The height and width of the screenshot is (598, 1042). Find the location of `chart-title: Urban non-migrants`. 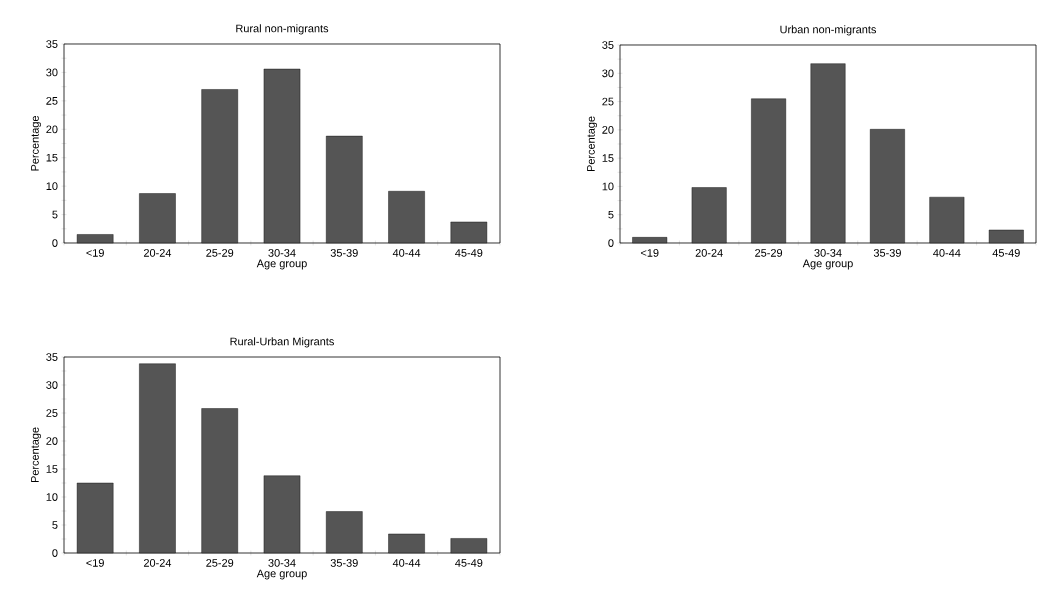

chart-title: Urban non-migrants is located at coordinates (828, 30).